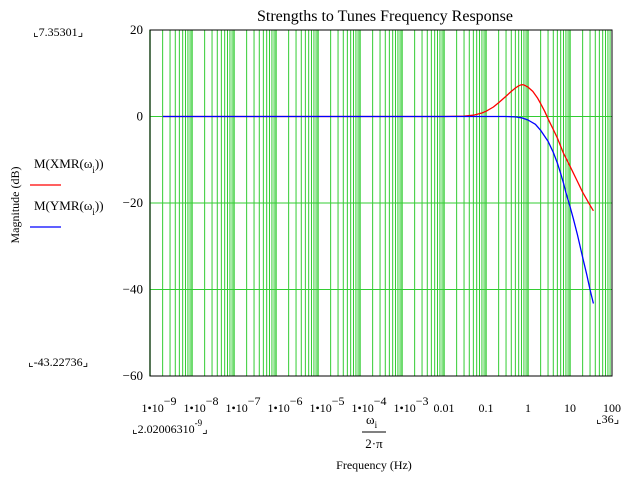 Image resolution: width=629 pixels, height=477 pixels. What do you see at coordinates (201, 404) in the screenshot?
I see `x-tick-label: 1•10−8` at bounding box center [201, 404].